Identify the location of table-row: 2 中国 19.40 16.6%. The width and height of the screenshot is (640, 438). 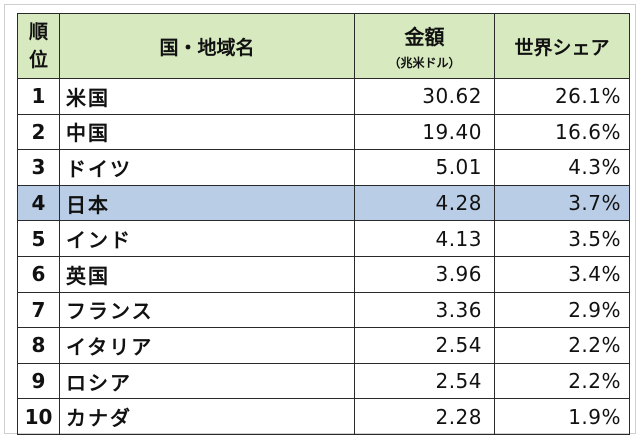
(323, 132).